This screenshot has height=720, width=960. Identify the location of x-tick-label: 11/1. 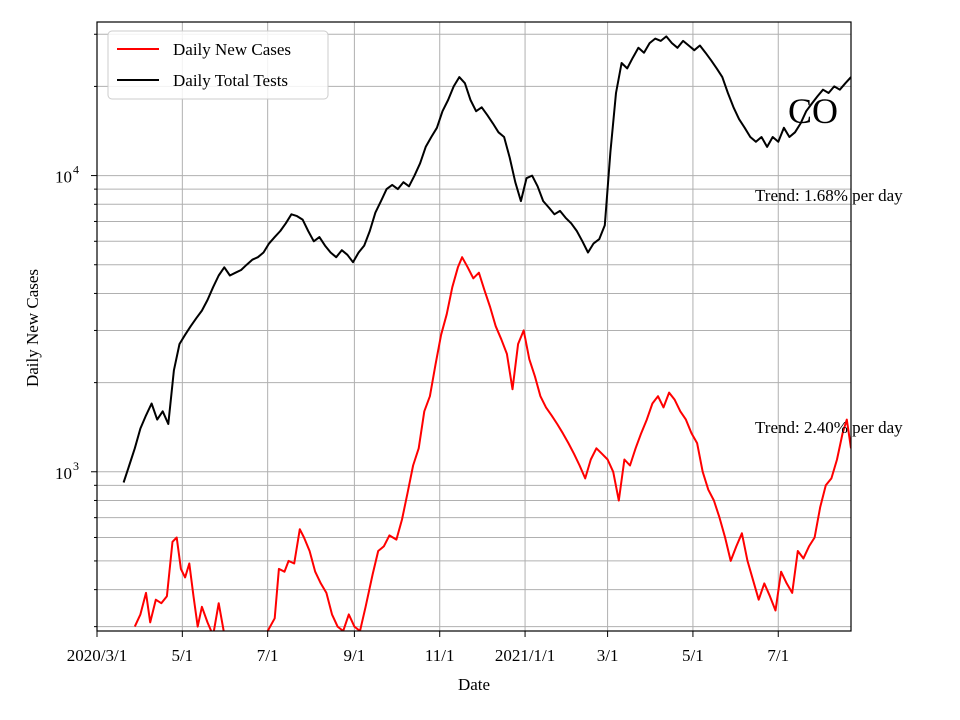
(440, 655).